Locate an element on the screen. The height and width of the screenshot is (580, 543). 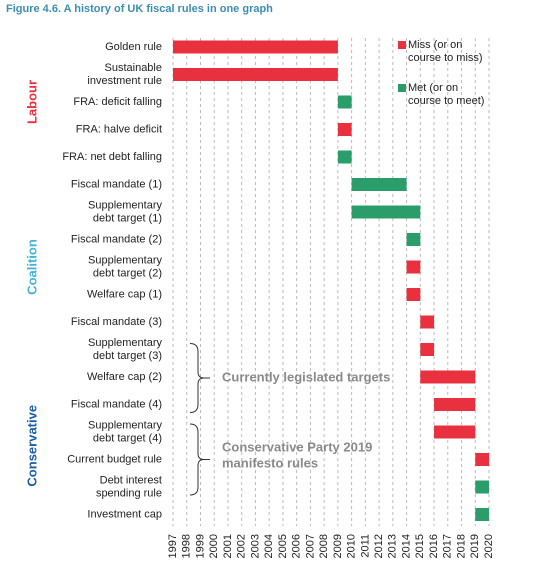
legend-label: Miss (or on course to miss) is located at coordinates (445, 51).